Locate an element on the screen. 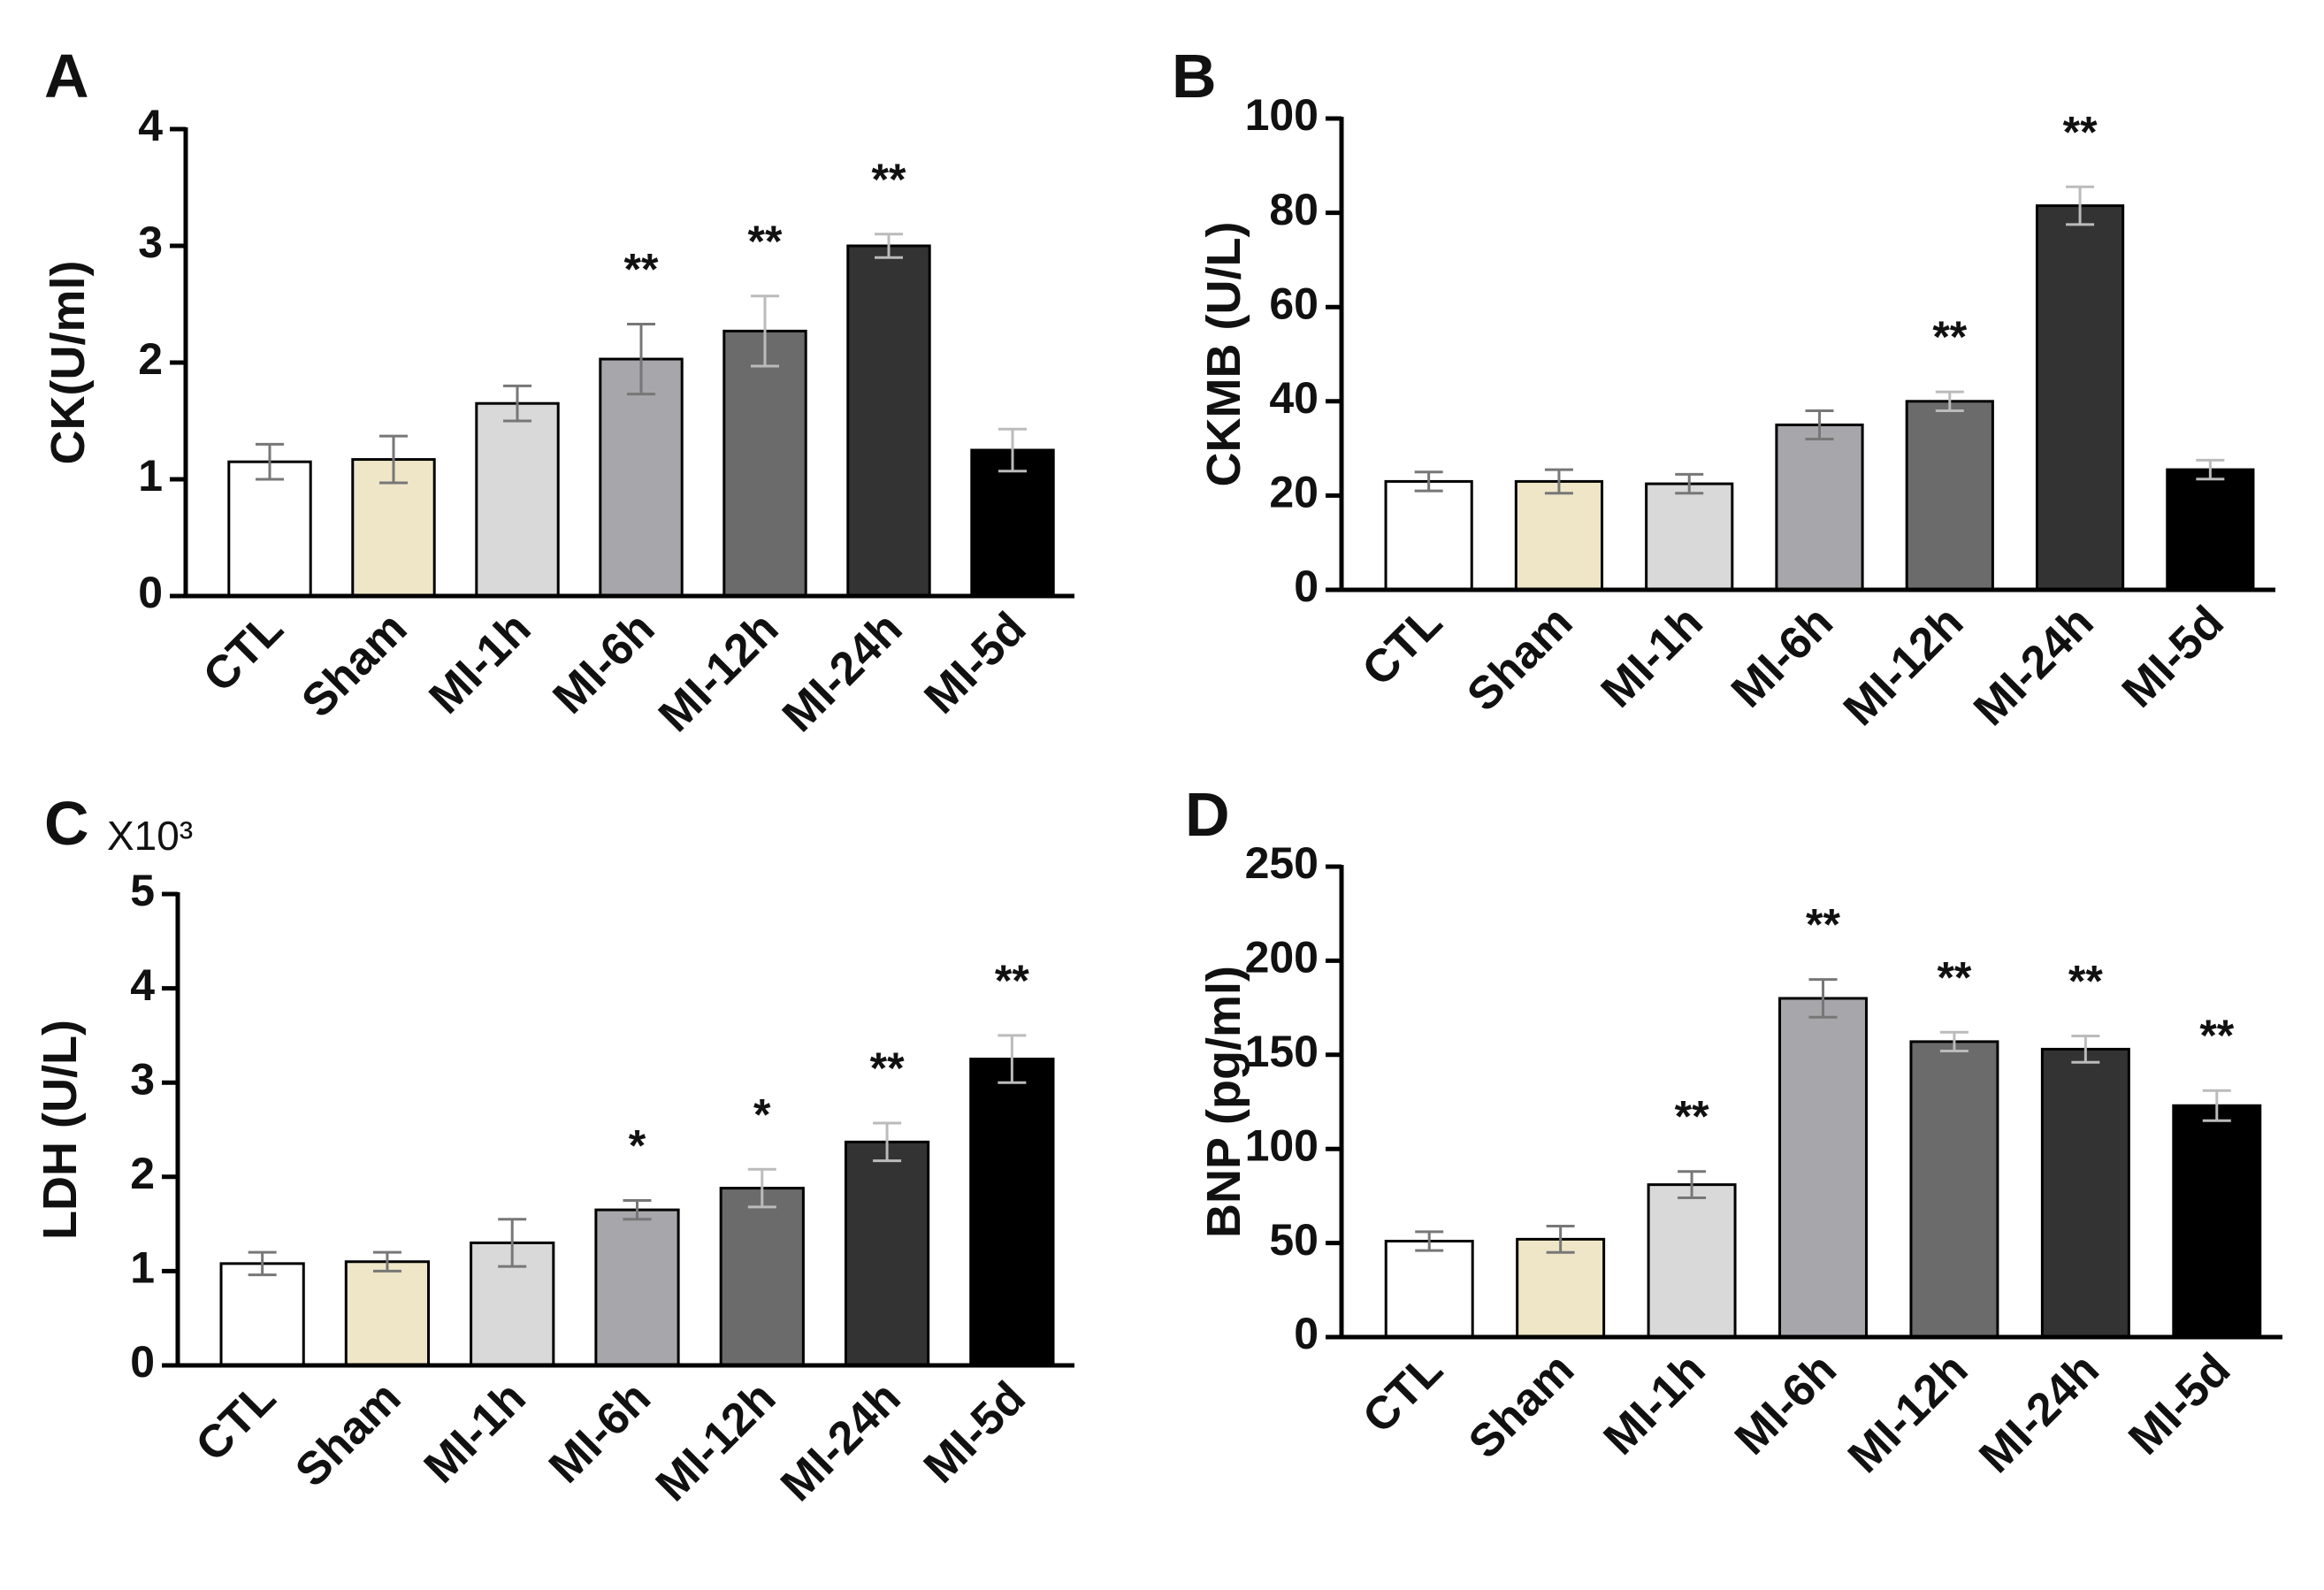 The image size is (2324, 1590). y-tick-label: 50 is located at coordinates (1294, 1240).